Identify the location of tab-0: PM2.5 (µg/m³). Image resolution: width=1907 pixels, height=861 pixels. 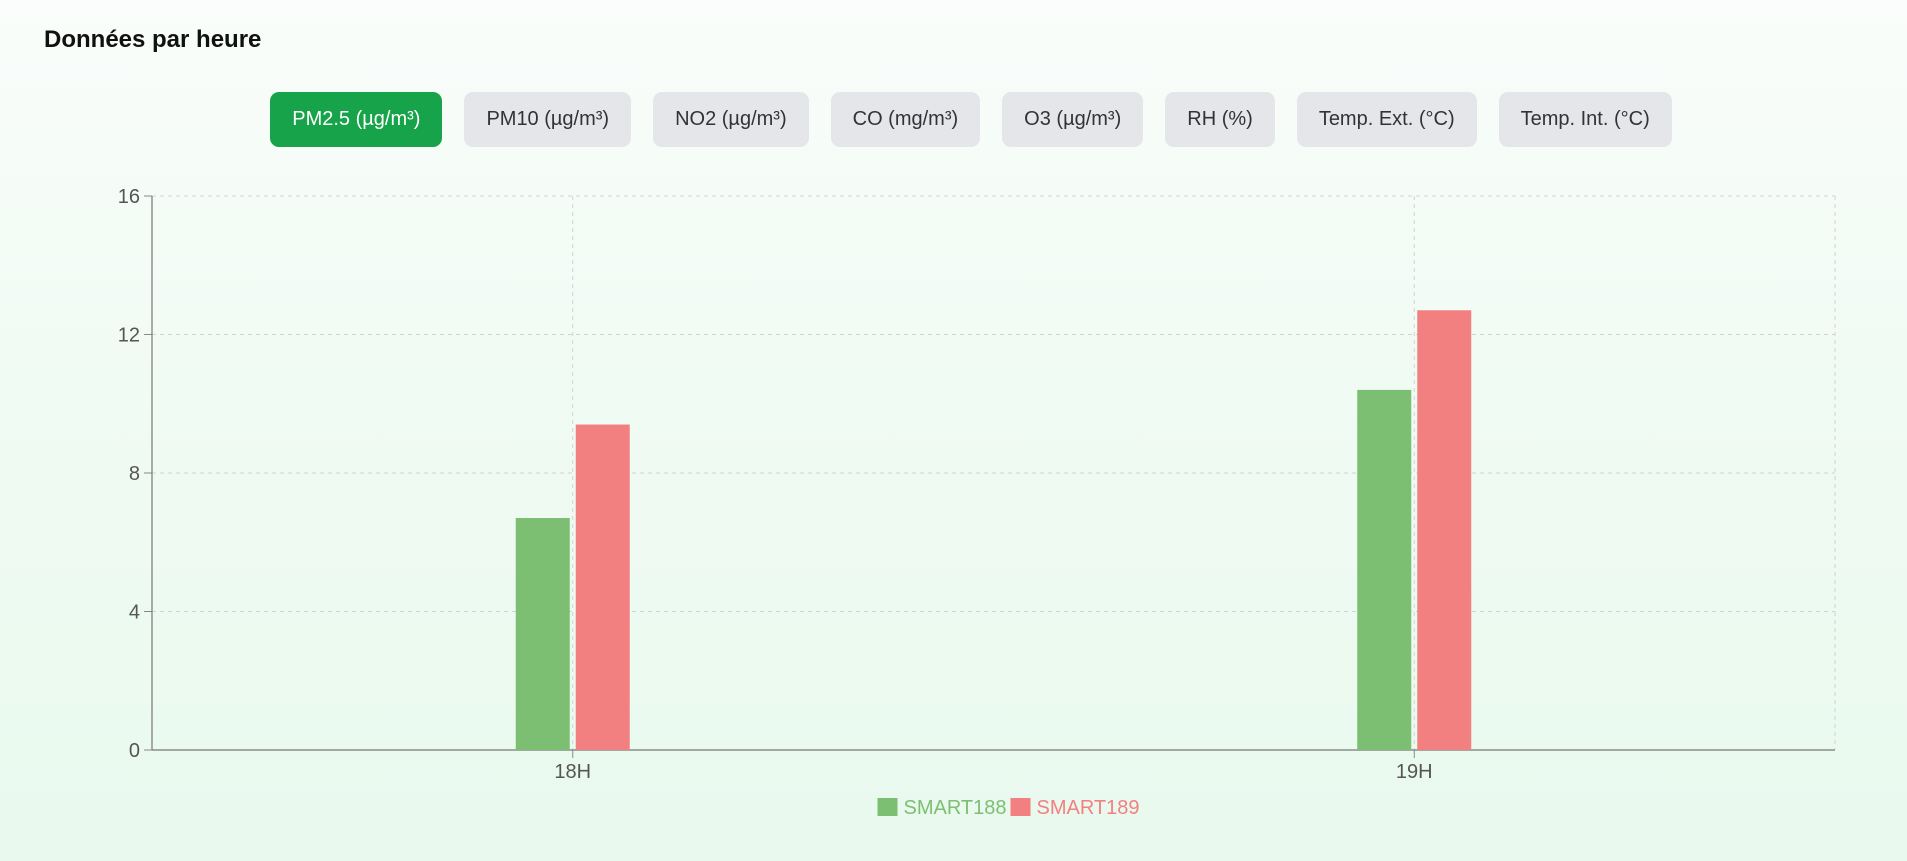
(356, 119).